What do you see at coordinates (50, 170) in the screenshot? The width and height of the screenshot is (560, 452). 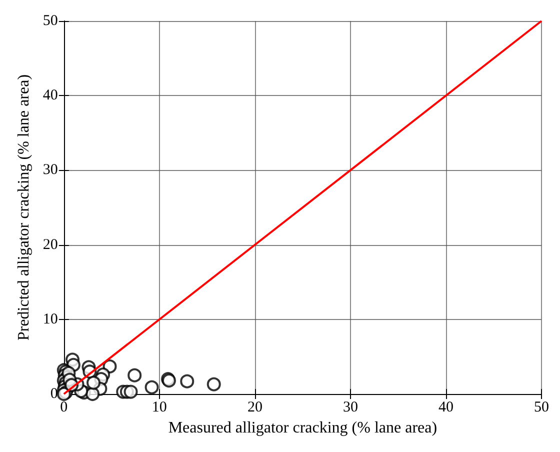 I see `y-tick-label: 30` at bounding box center [50, 170].